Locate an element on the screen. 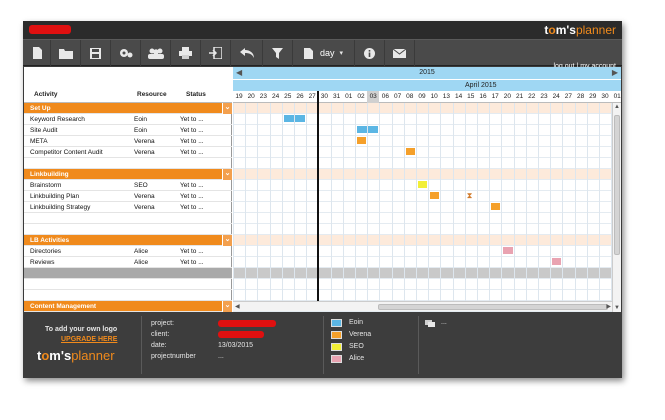  footer-brand-letter-t: t is located at coordinates (39, 355).